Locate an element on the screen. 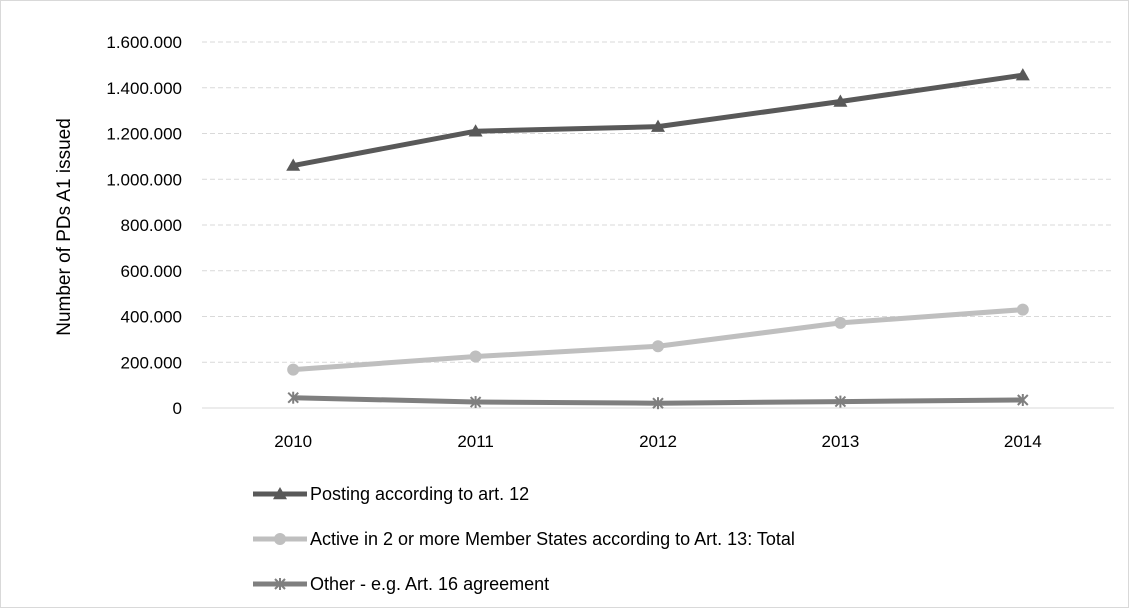  legend-entry: Other - e.g. Art. 16 agreement is located at coordinates (401, 584).